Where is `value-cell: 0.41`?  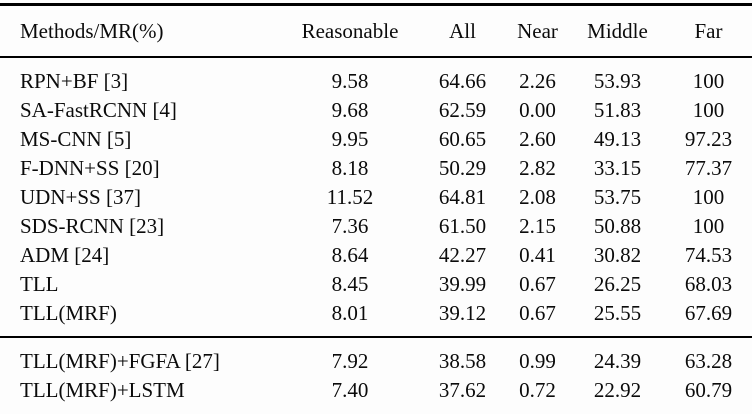
value-cell: 0.41 is located at coordinates (537, 255).